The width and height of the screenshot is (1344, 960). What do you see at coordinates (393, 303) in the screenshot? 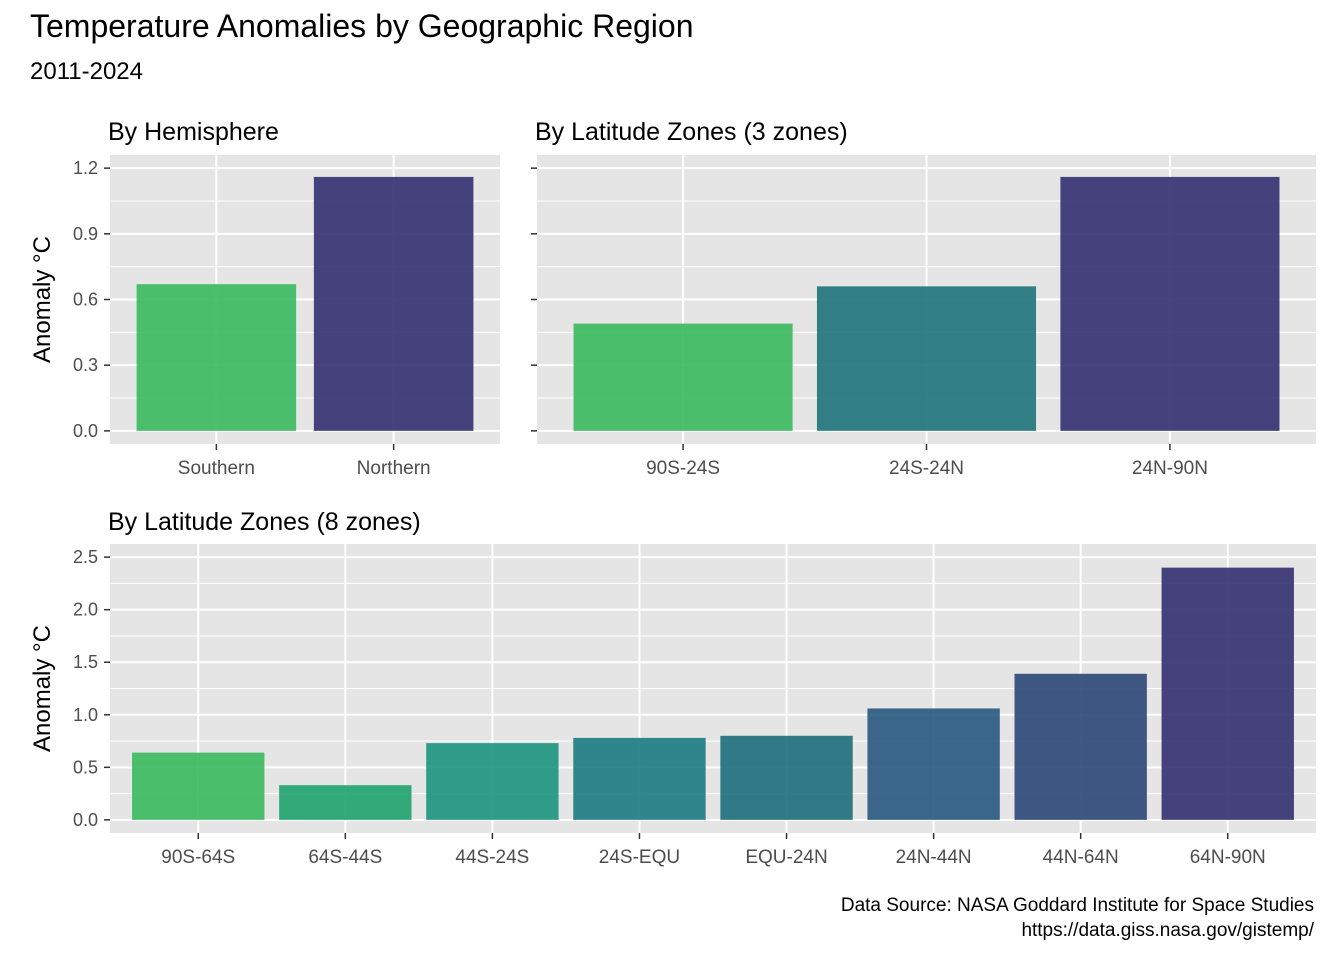
I see `bar-Northern` at bounding box center [393, 303].